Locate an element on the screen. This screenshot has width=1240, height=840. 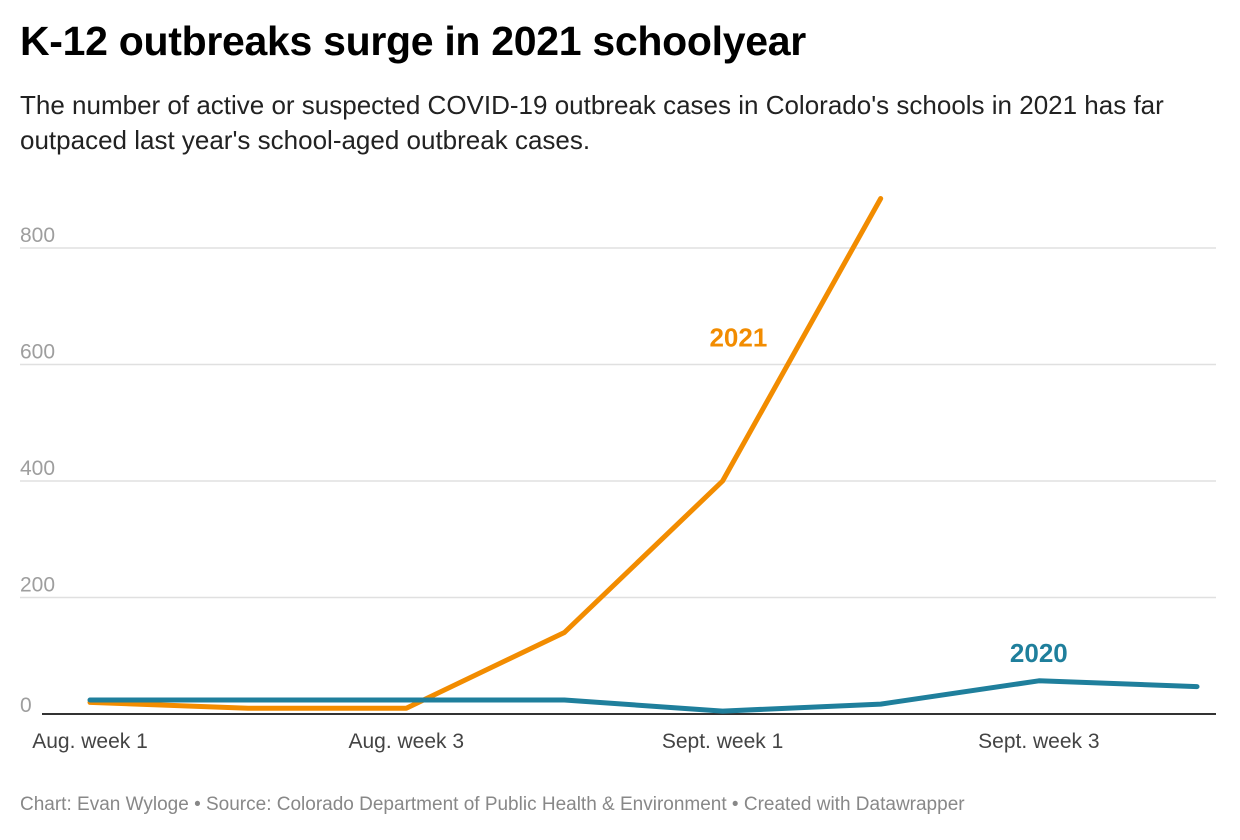
x-tick-label: Aug. week 1 is located at coordinates (90, 741).